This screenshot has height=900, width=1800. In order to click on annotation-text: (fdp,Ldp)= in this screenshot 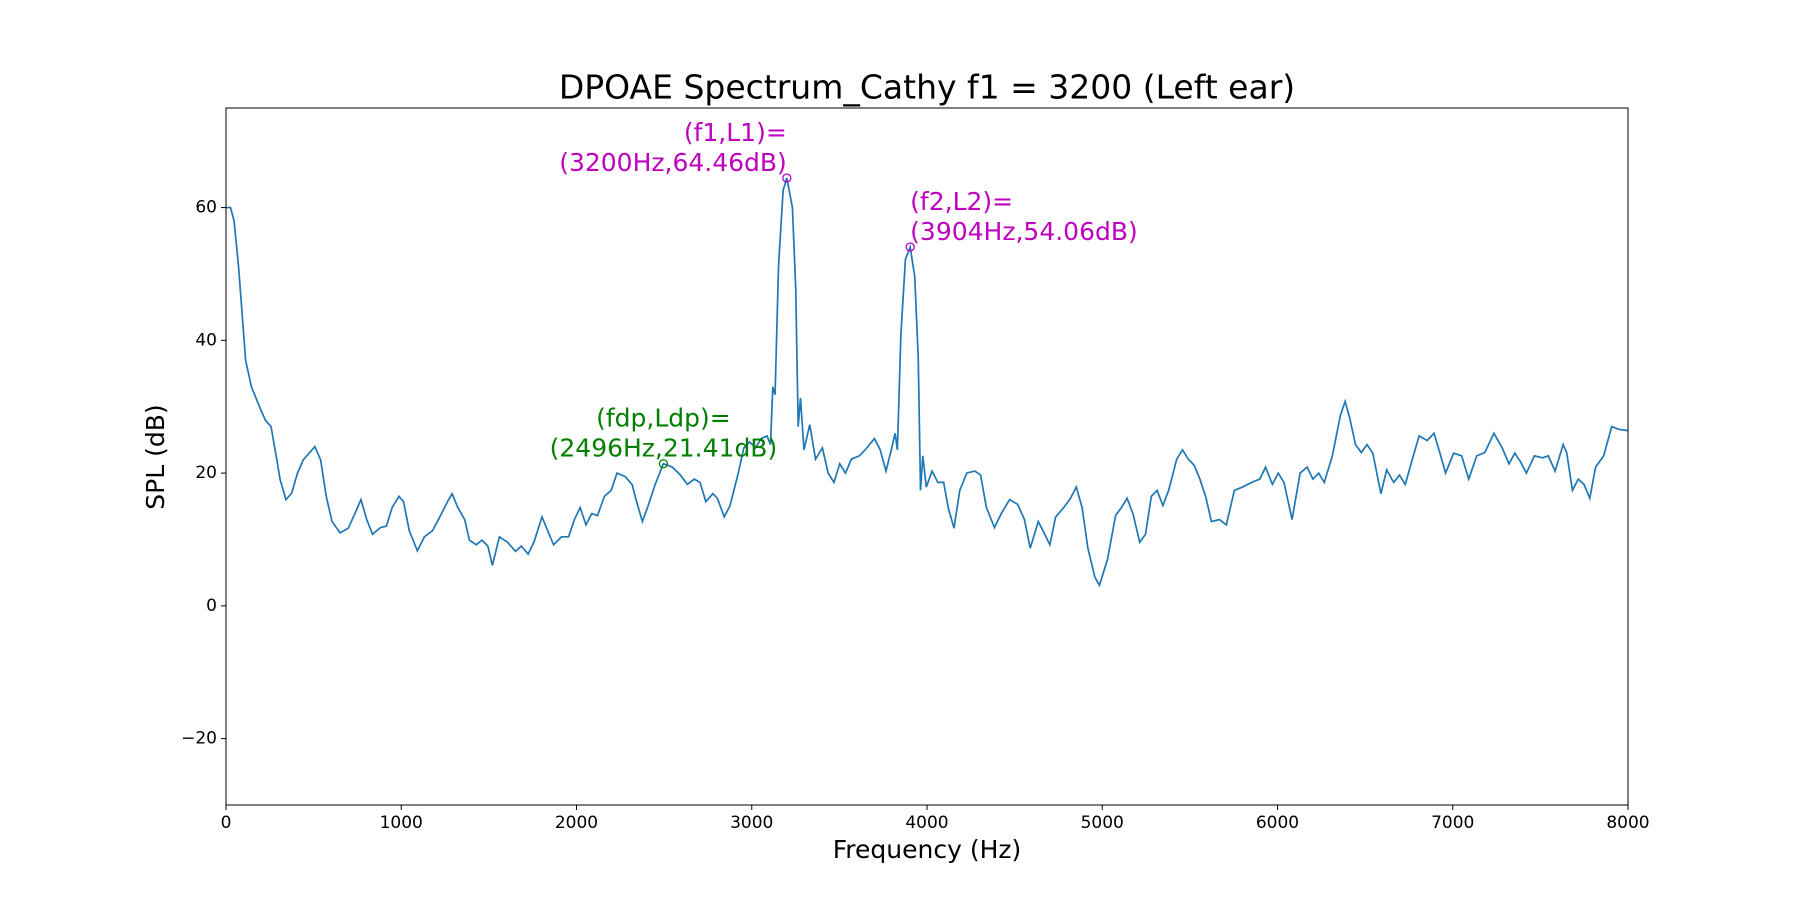, I will do `click(663, 418)`.